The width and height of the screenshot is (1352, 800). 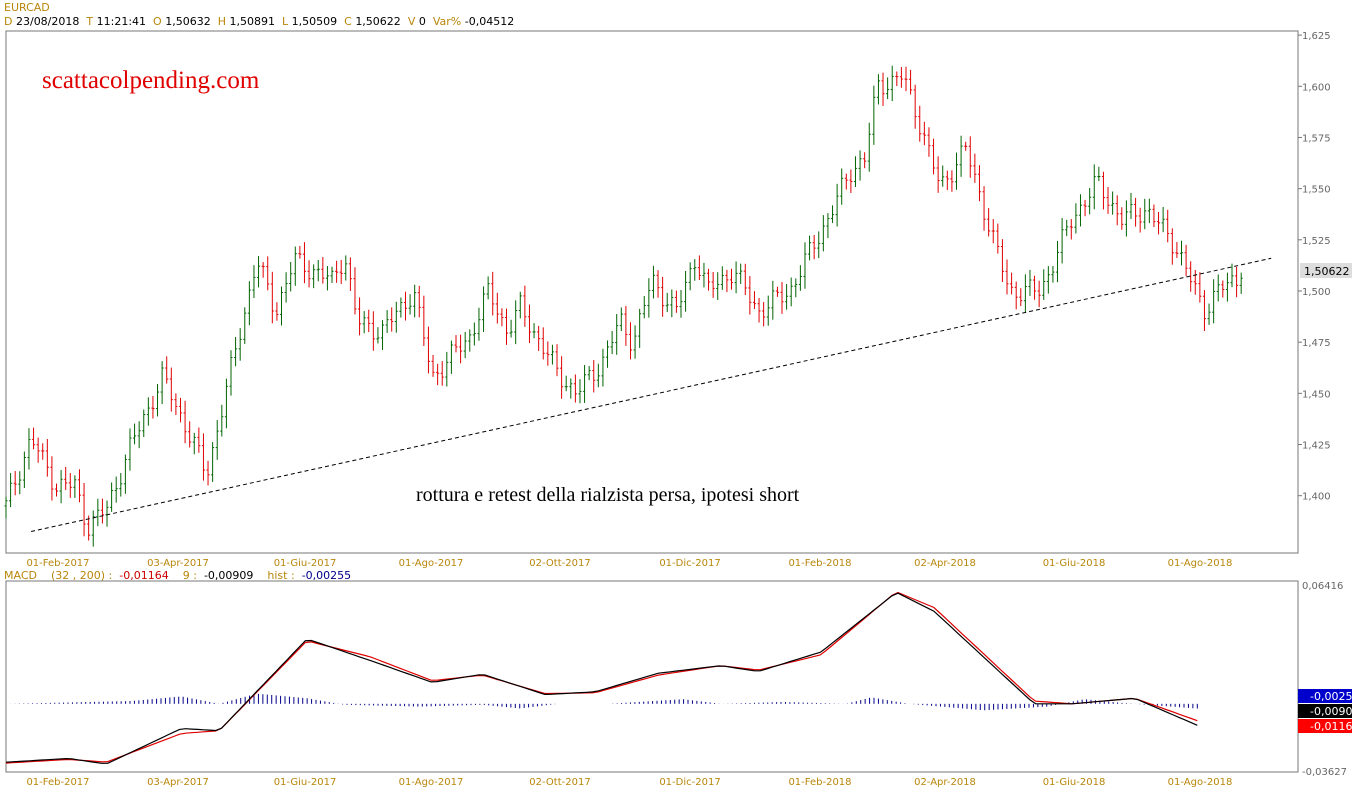 What do you see at coordinates (411, 21) in the screenshot?
I see `volume-label: V` at bounding box center [411, 21].